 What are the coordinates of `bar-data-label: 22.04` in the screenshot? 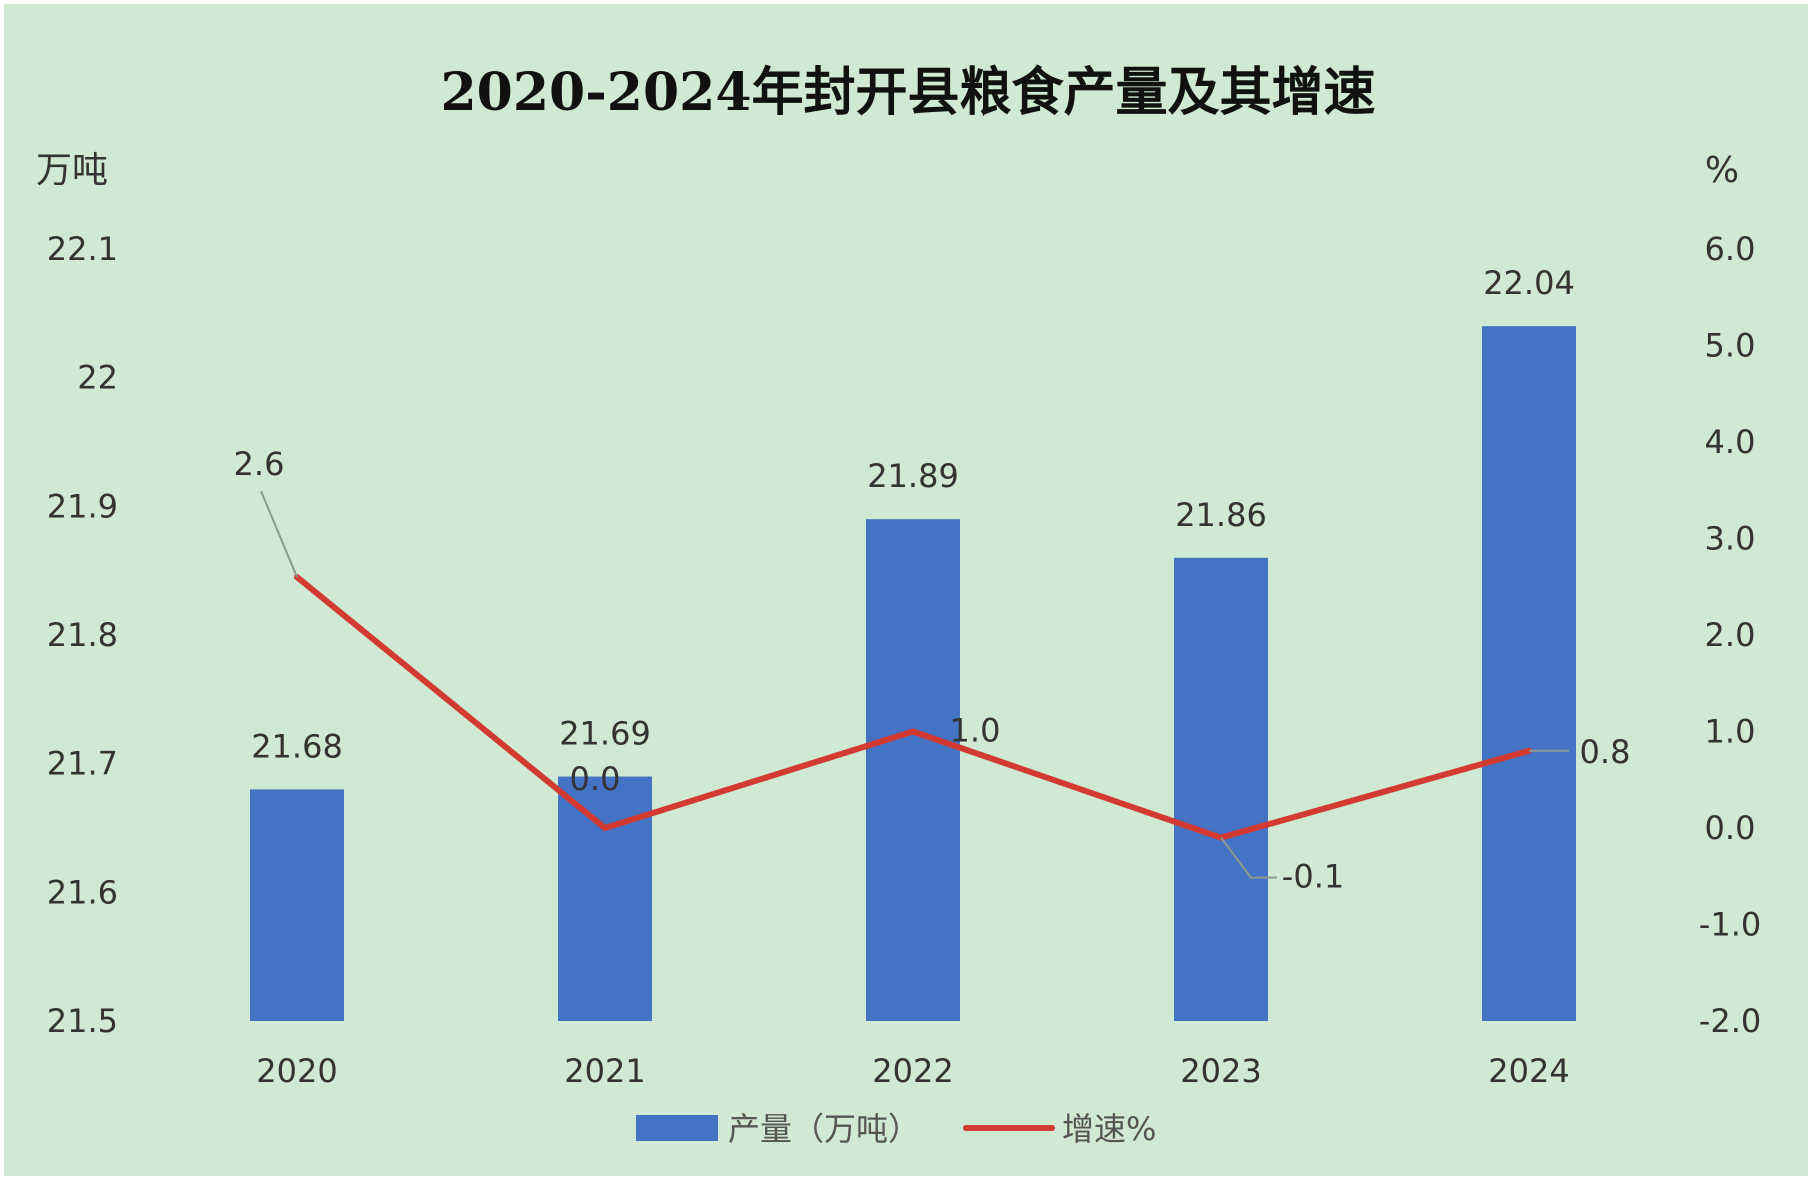 It's located at (1529, 283).